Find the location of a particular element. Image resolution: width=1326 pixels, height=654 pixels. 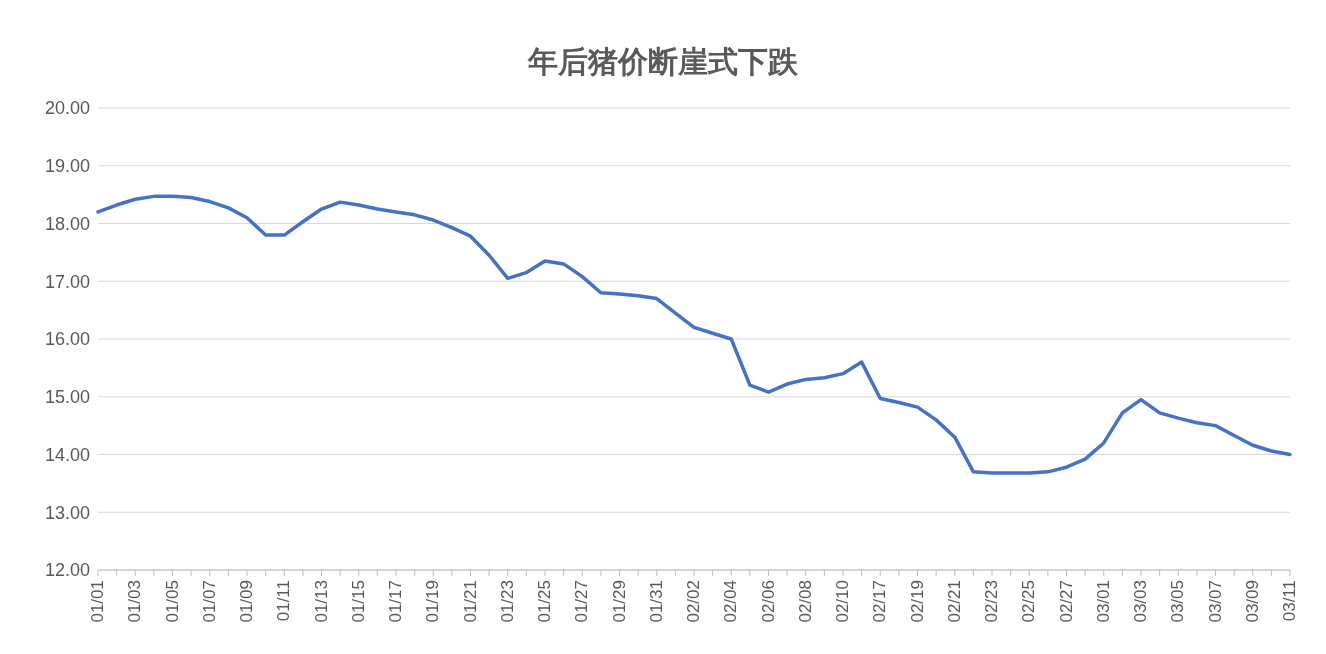

y-tick-label: 12.00 is located at coordinates (67, 570).